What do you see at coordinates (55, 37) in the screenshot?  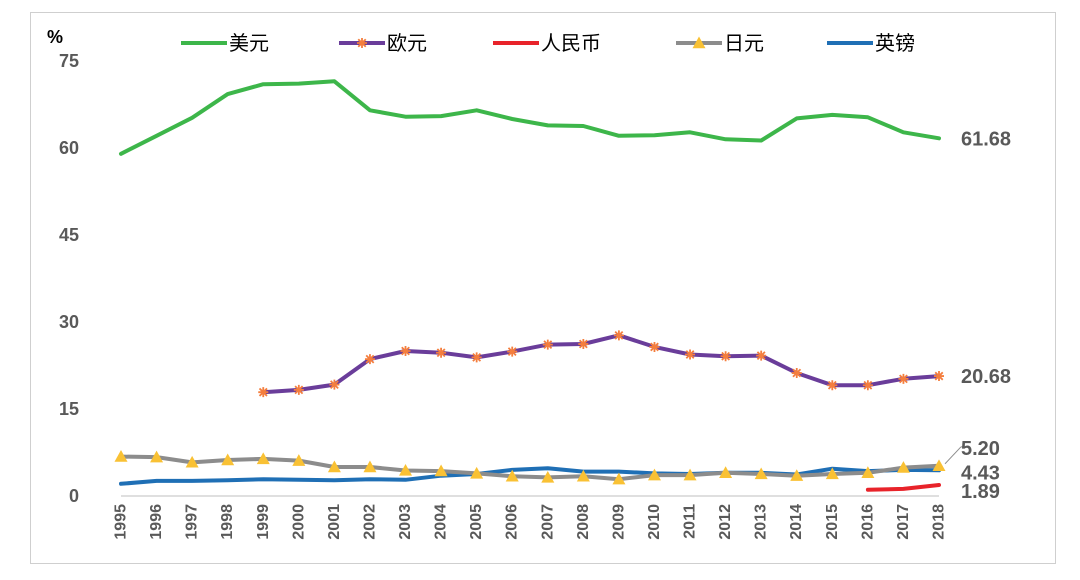 I see `unit-label: %` at bounding box center [55, 37].